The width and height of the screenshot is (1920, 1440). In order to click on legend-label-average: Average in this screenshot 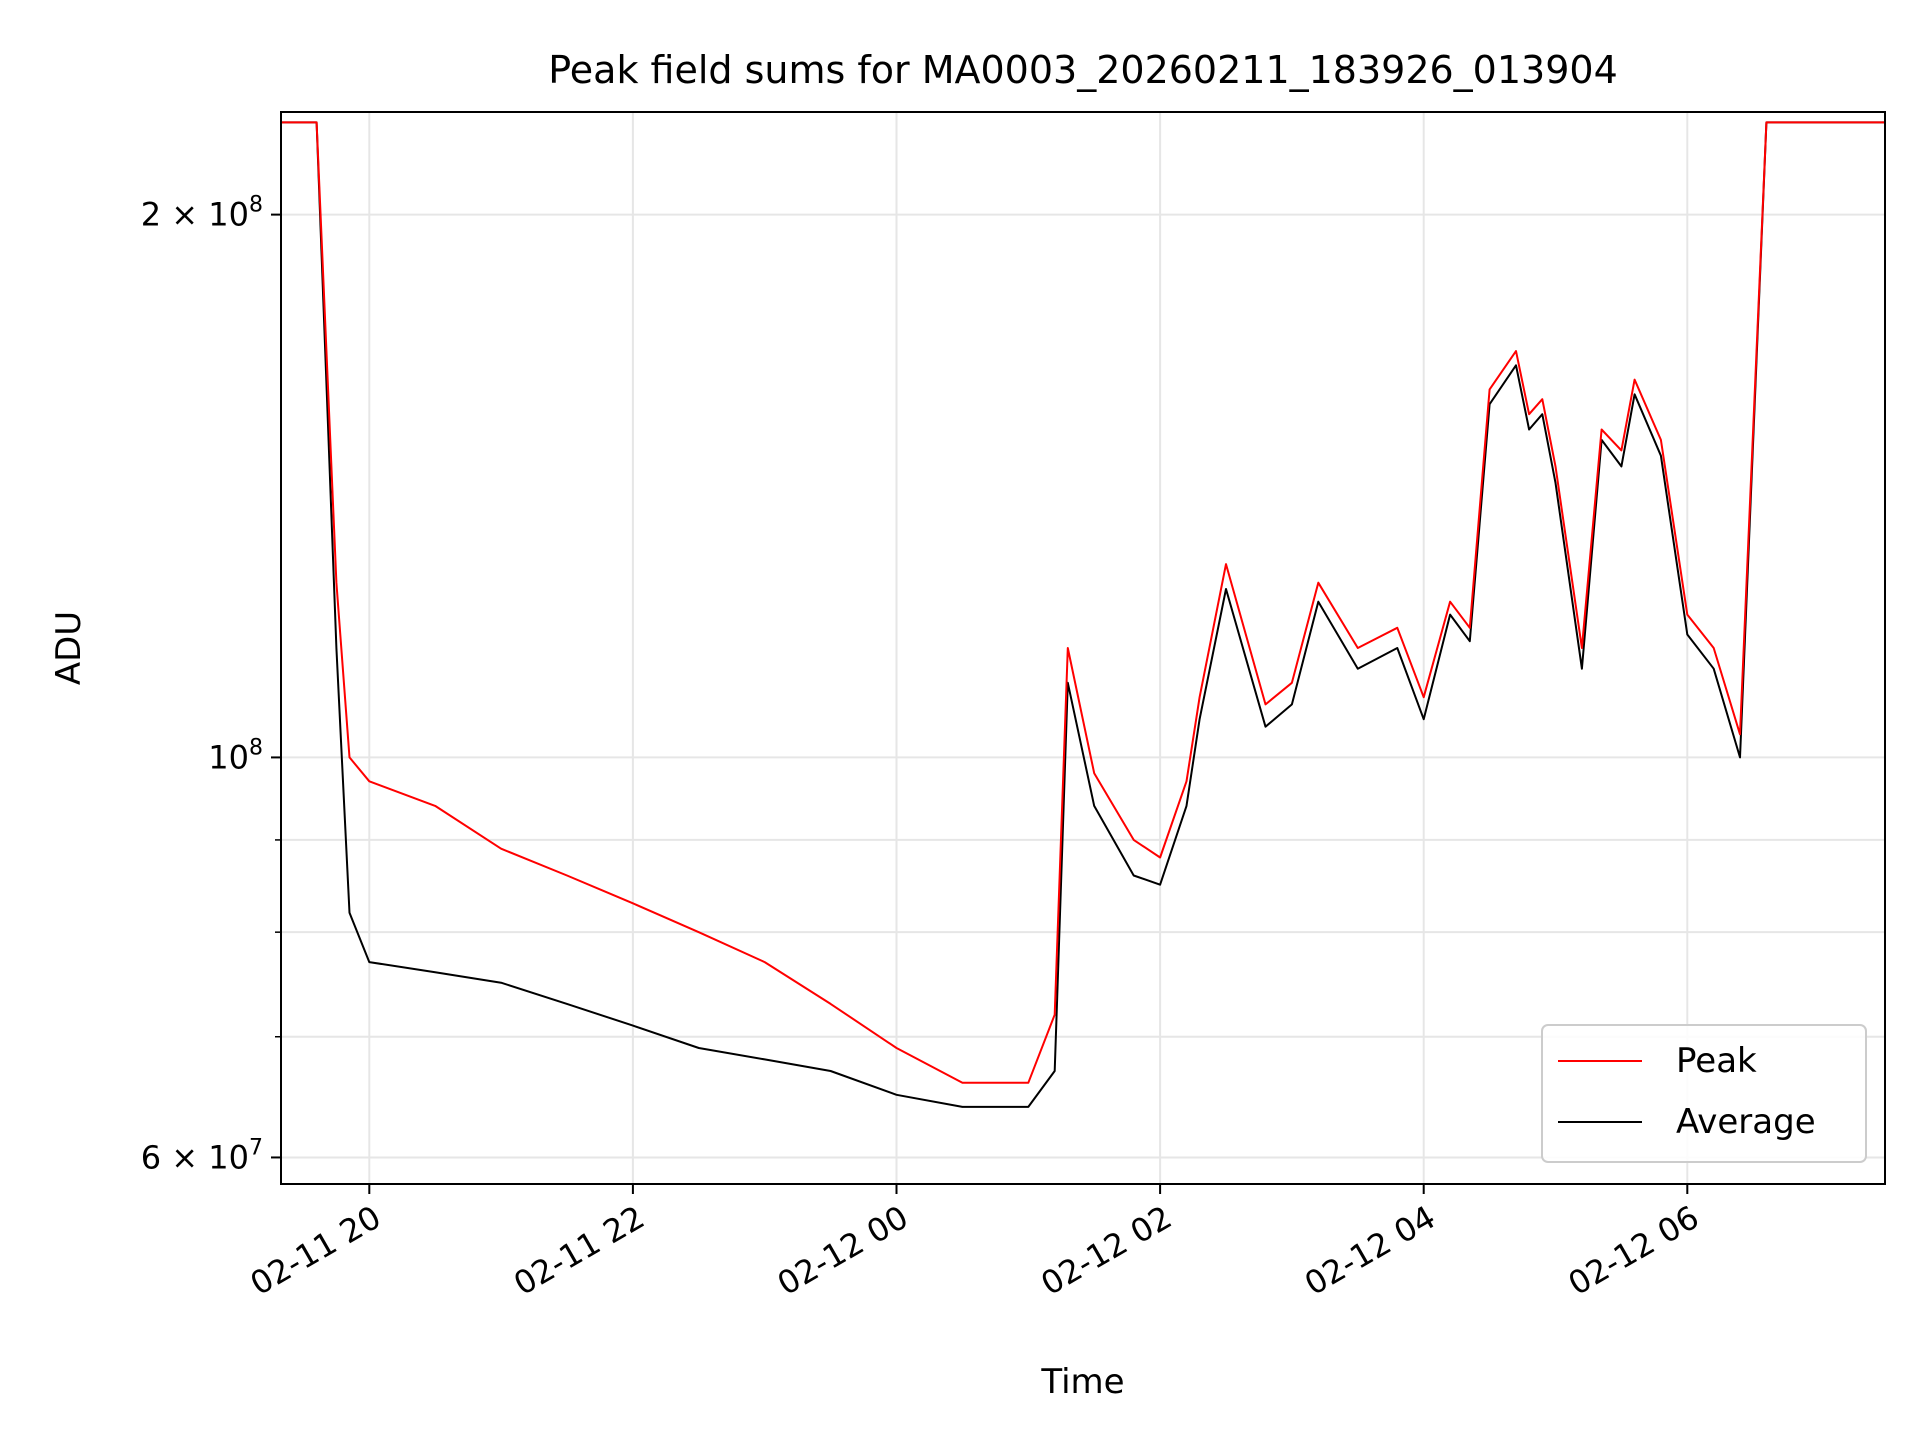, I will do `click(1746, 1122)`.